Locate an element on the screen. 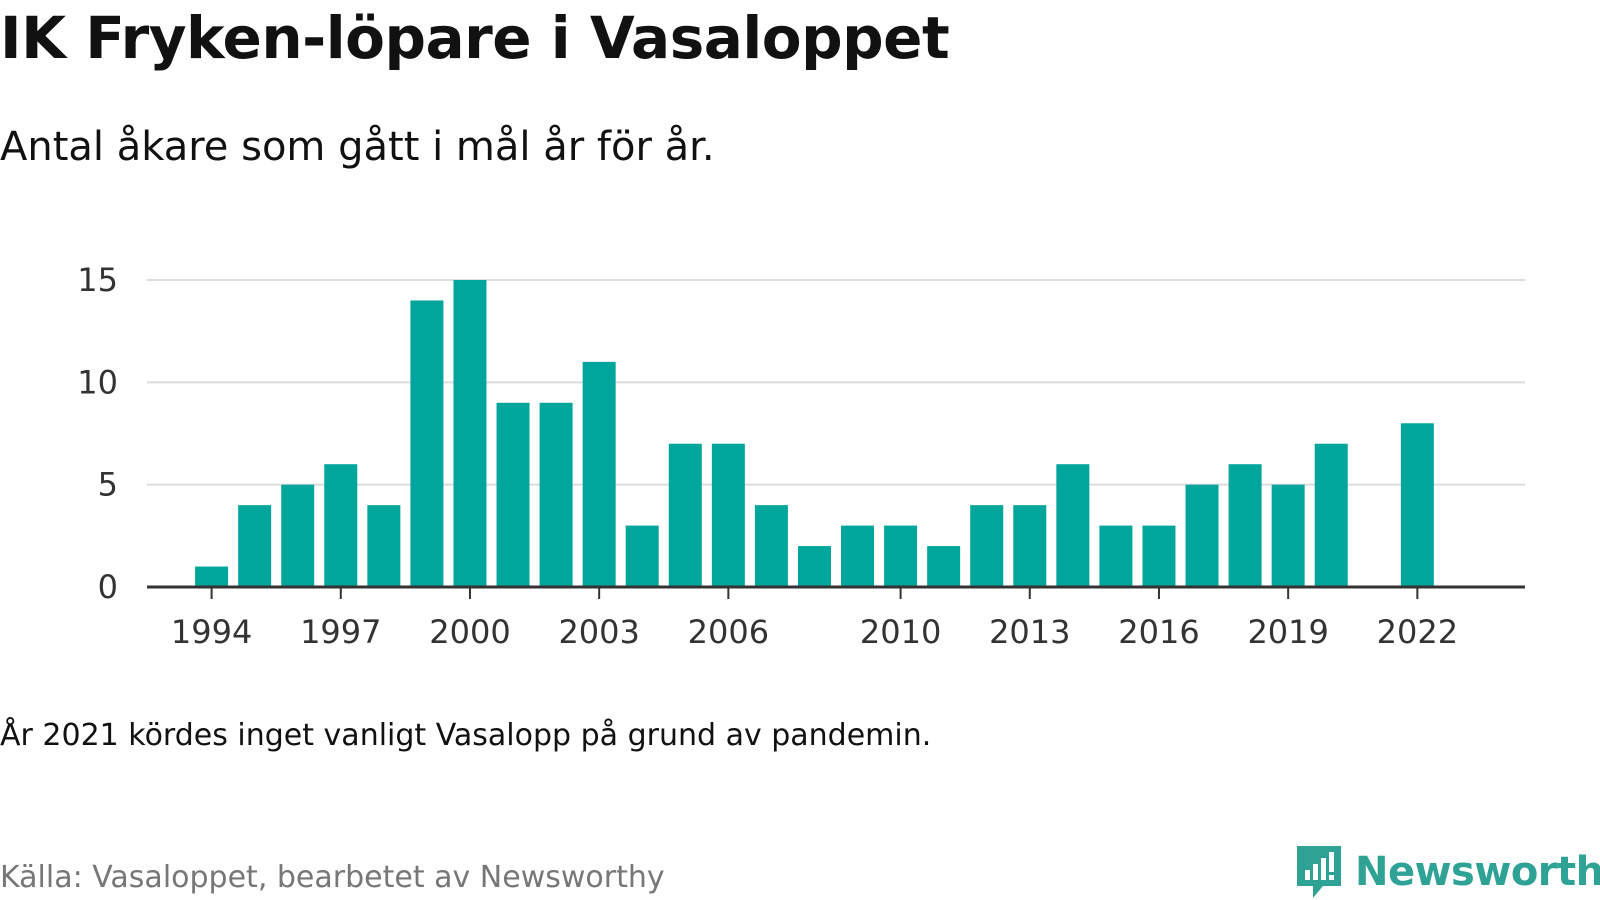 The width and height of the screenshot is (1600, 900). x-tick-label: 2003 is located at coordinates (598, 632).